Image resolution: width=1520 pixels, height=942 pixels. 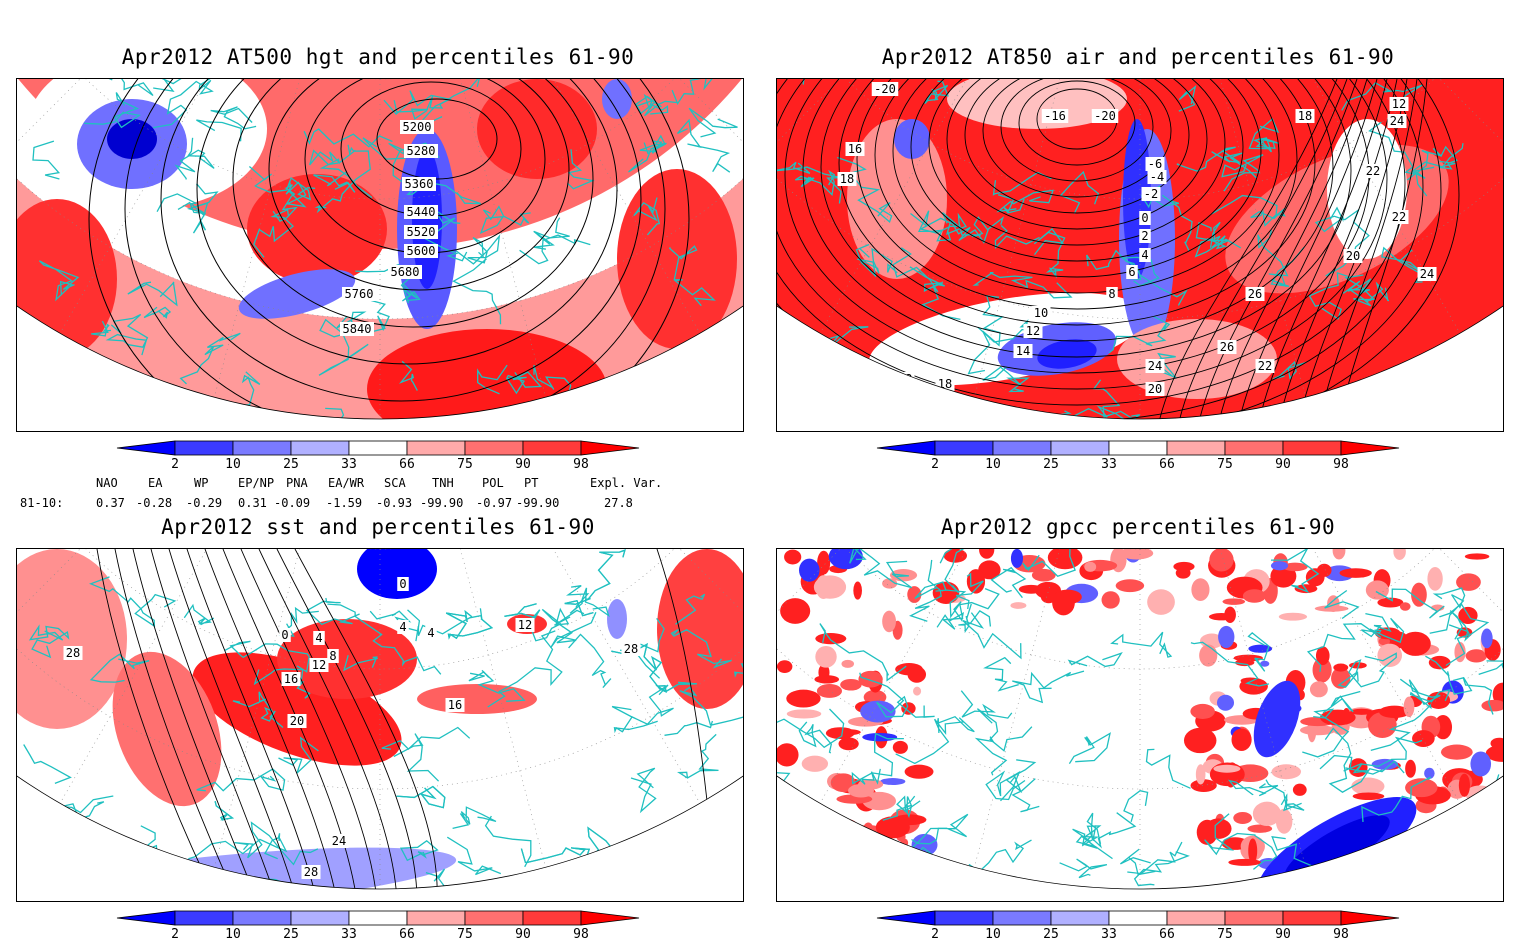 What do you see at coordinates (1140, 926) in the screenshot?
I see `colorbar-4: 2 10 25 33 66 75 90 98` at bounding box center [1140, 926].